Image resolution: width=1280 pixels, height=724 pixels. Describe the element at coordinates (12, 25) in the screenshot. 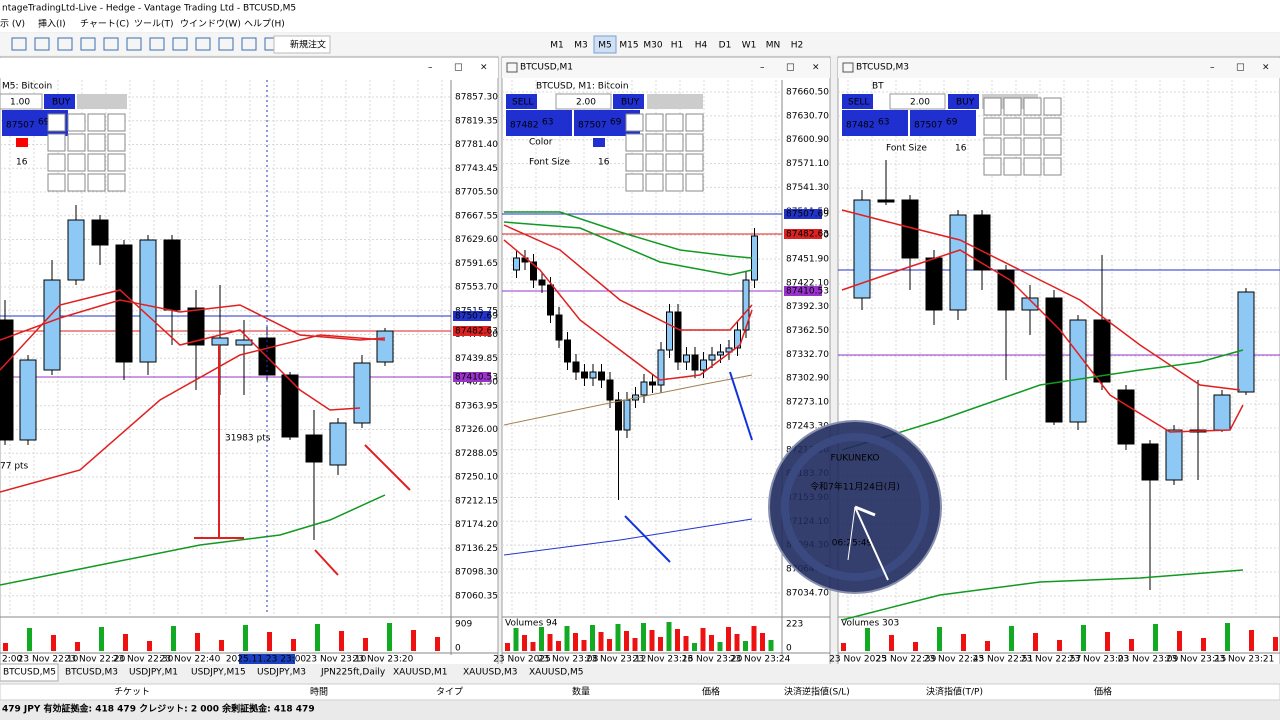

I see `menu-item: 示 (V)` at that location.